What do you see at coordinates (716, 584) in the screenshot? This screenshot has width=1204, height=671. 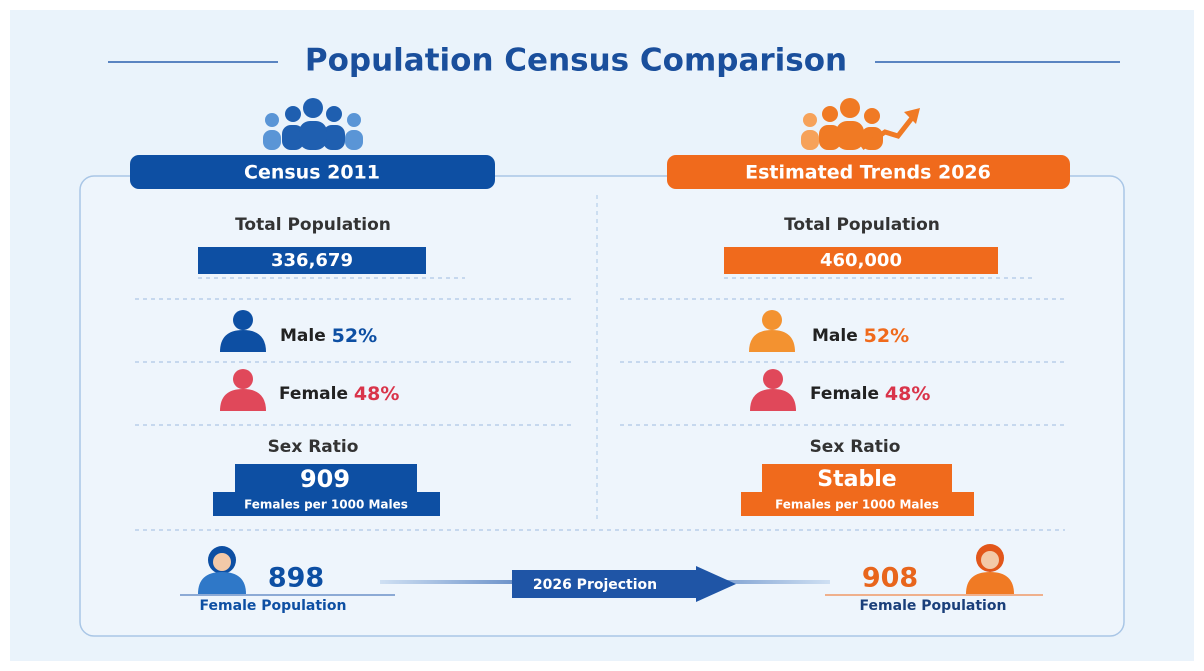 I see `arrow-head` at bounding box center [716, 584].